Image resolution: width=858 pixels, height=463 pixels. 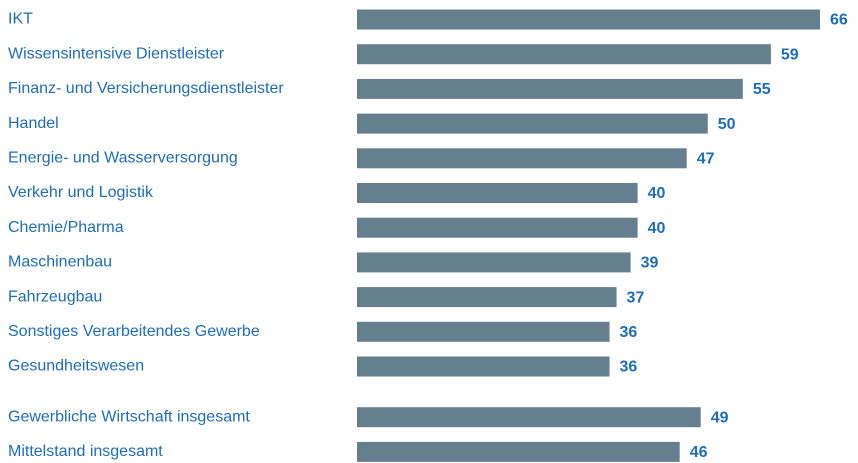 What do you see at coordinates (720, 417) in the screenshot?
I see `value-label: 49` at bounding box center [720, 417].